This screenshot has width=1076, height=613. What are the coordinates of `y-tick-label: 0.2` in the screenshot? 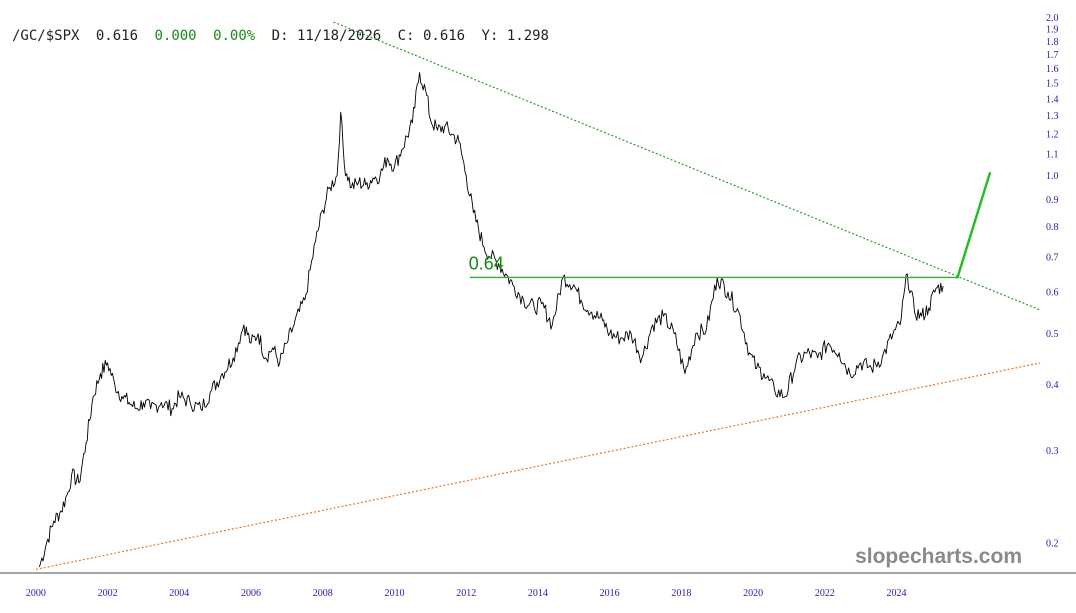 It's located at (1052, 543).